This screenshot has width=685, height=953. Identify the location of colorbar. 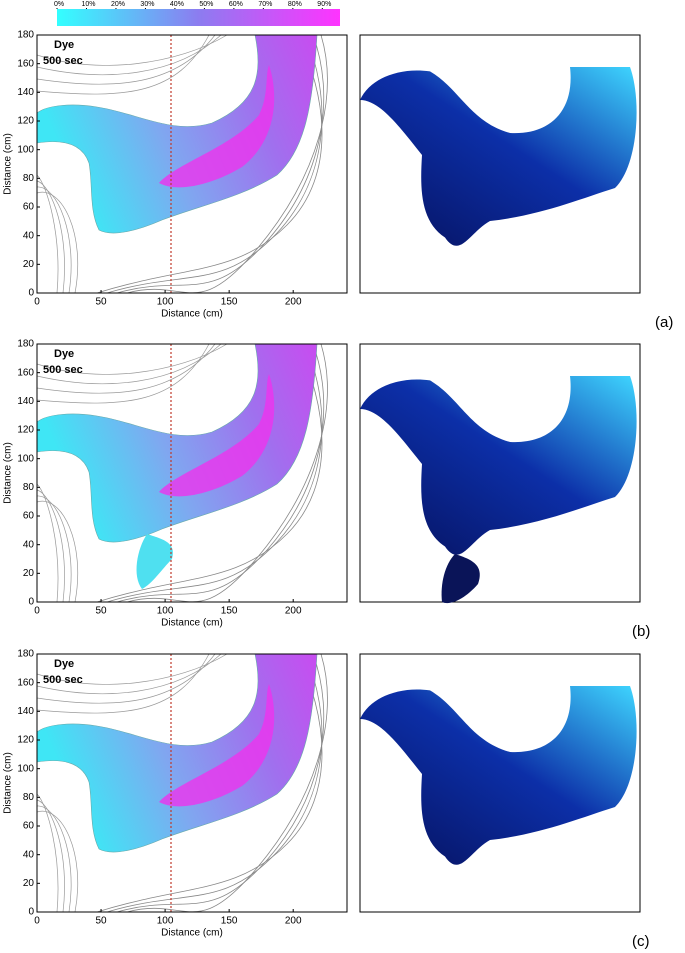
(198, 17).